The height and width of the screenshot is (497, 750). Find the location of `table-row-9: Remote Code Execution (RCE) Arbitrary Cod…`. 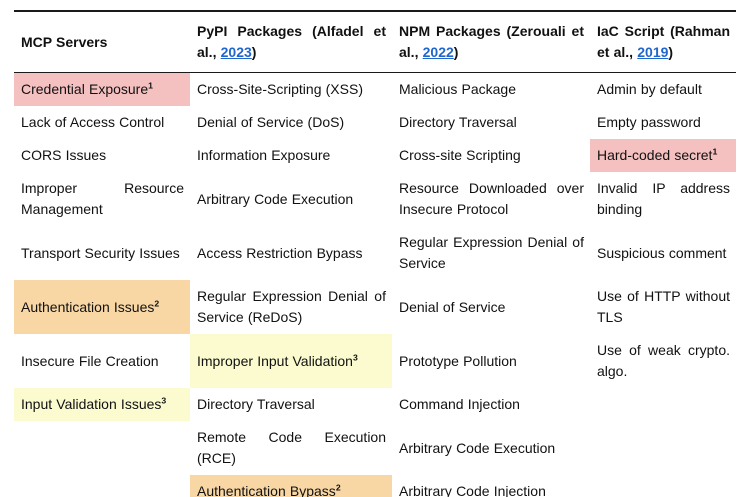

table-row-9: Remote Code Execution (RCE) Arbitrary Cod… is located at coordinates (375, 448).